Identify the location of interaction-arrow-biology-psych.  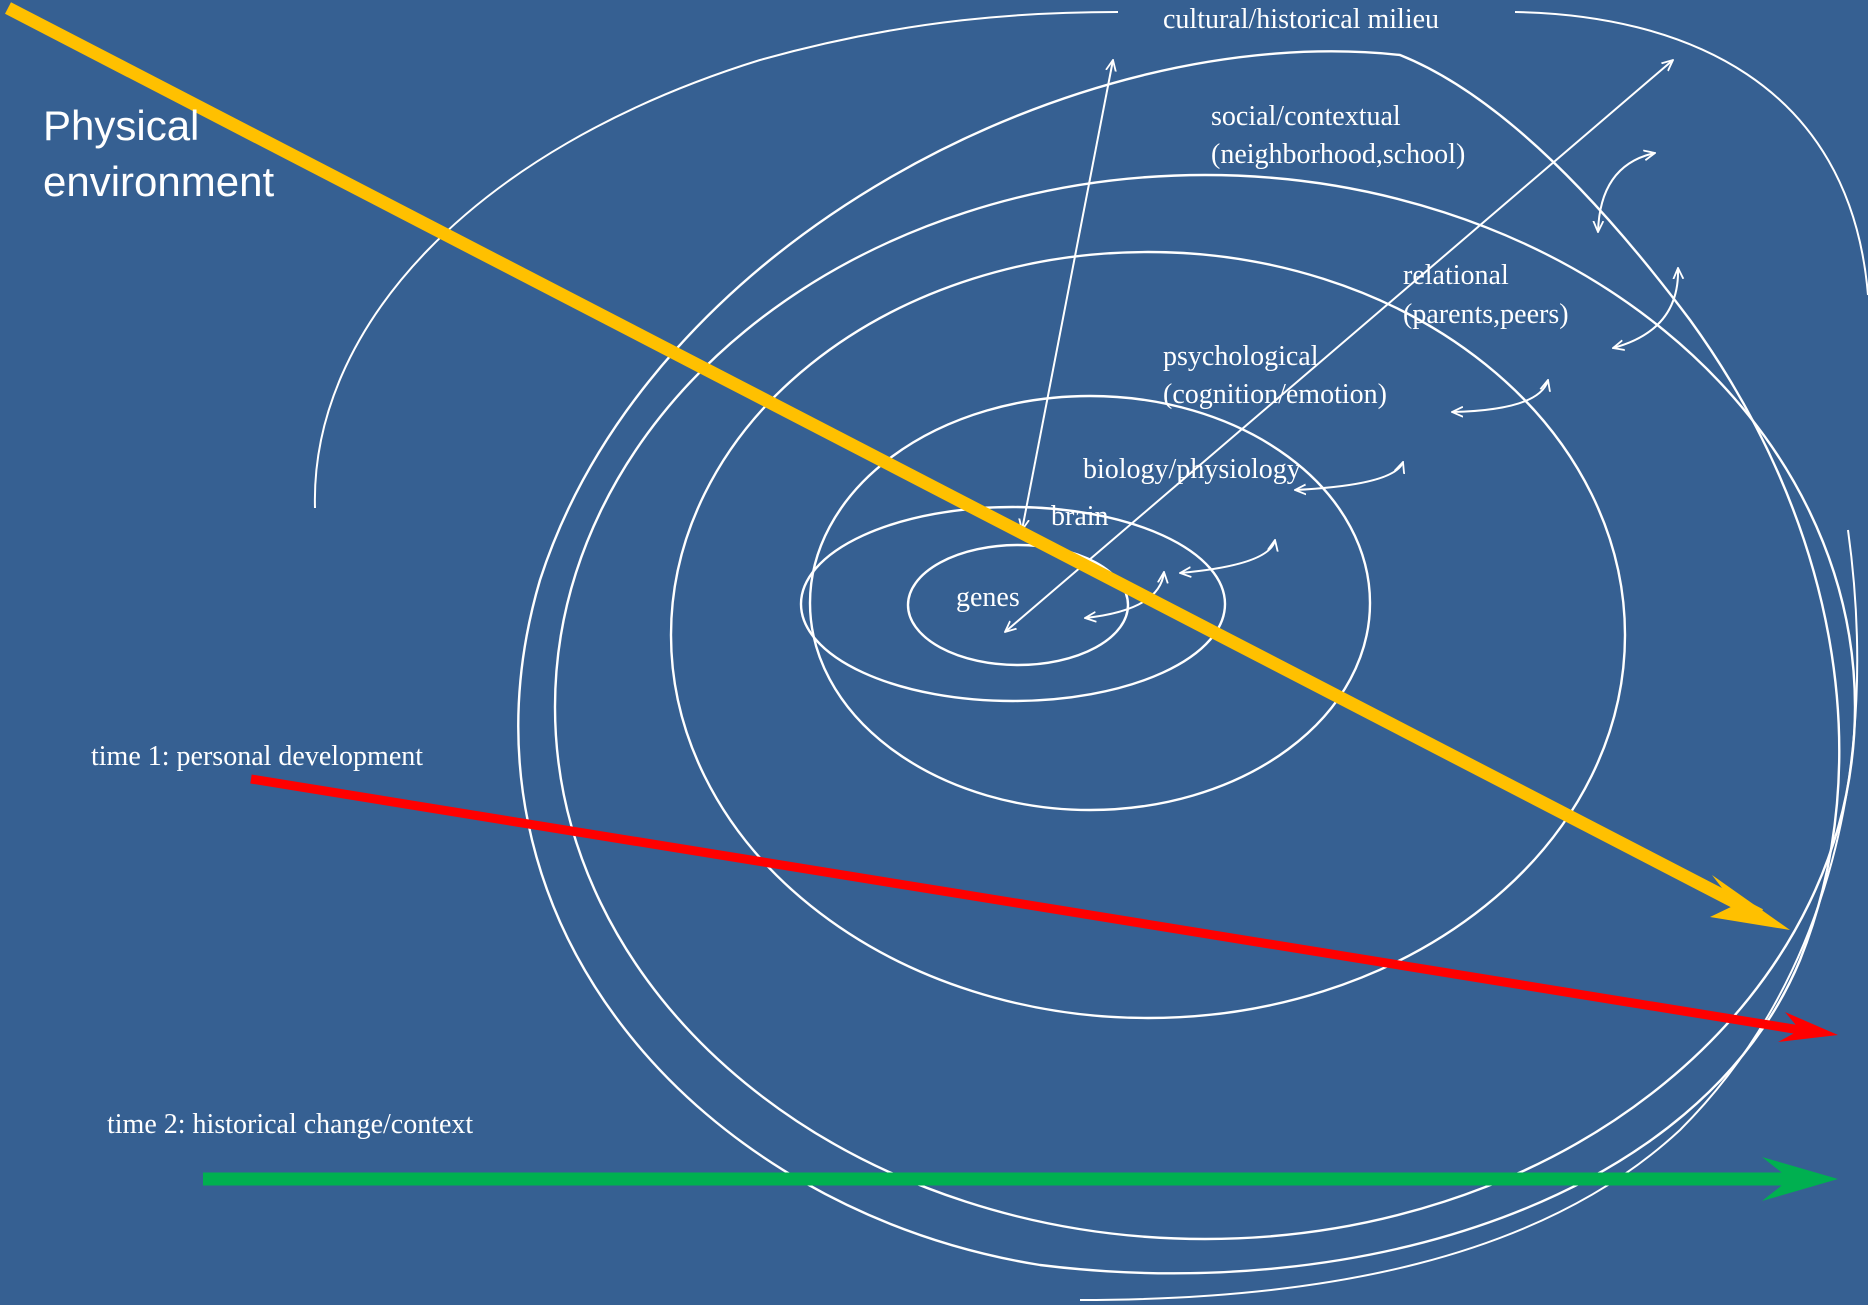
(1349, 476).